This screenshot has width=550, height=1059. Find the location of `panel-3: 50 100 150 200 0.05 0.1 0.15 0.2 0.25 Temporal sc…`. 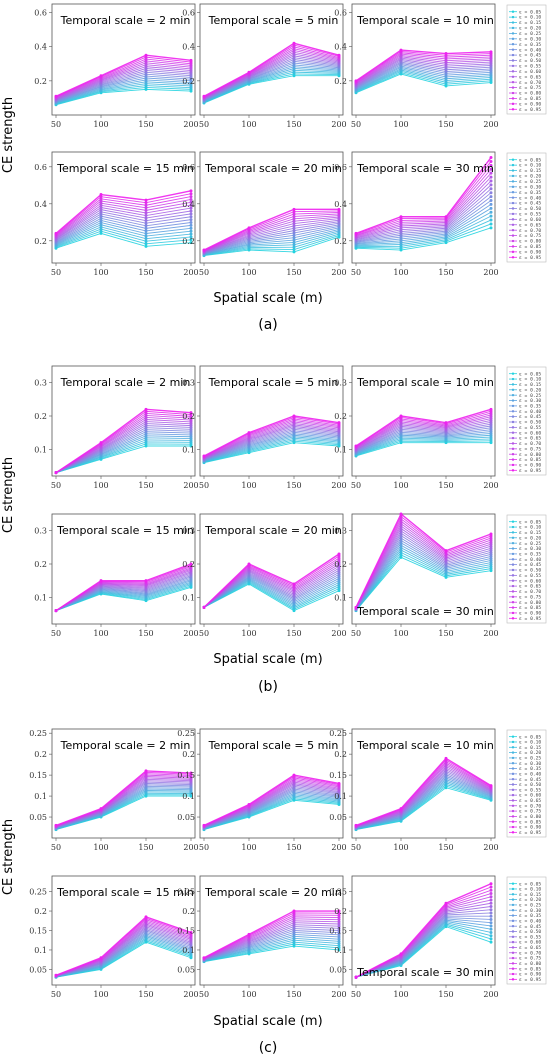

panel-3: 50 100 150 200 0.05 0.1 0.15 0.2 0.25 Temporal sc… is located at coordinates (414, 790).